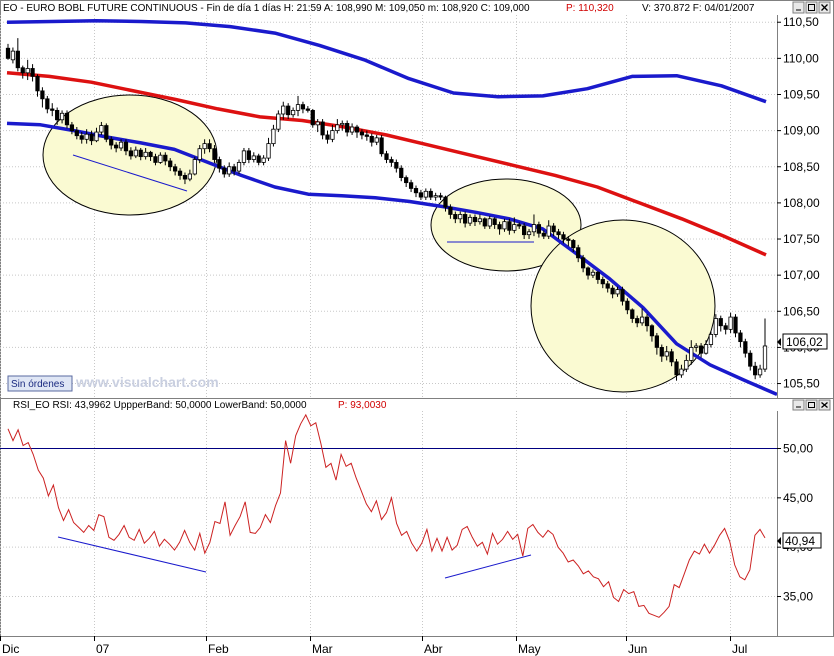  What do you see at coordinates (362, 405) in the screenshot?
I see `rsi-header-p-value: P: 93,0030` at bounding box center [362, 405].